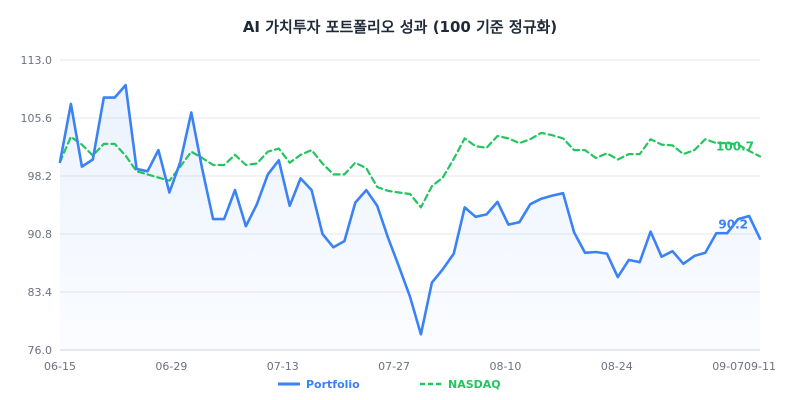 The height and width of the screenshot is (400, 800). Describe the element at coordinates (735, 146) in the screenshot. I see `nasdaq-end-label: 100.7` at that location.